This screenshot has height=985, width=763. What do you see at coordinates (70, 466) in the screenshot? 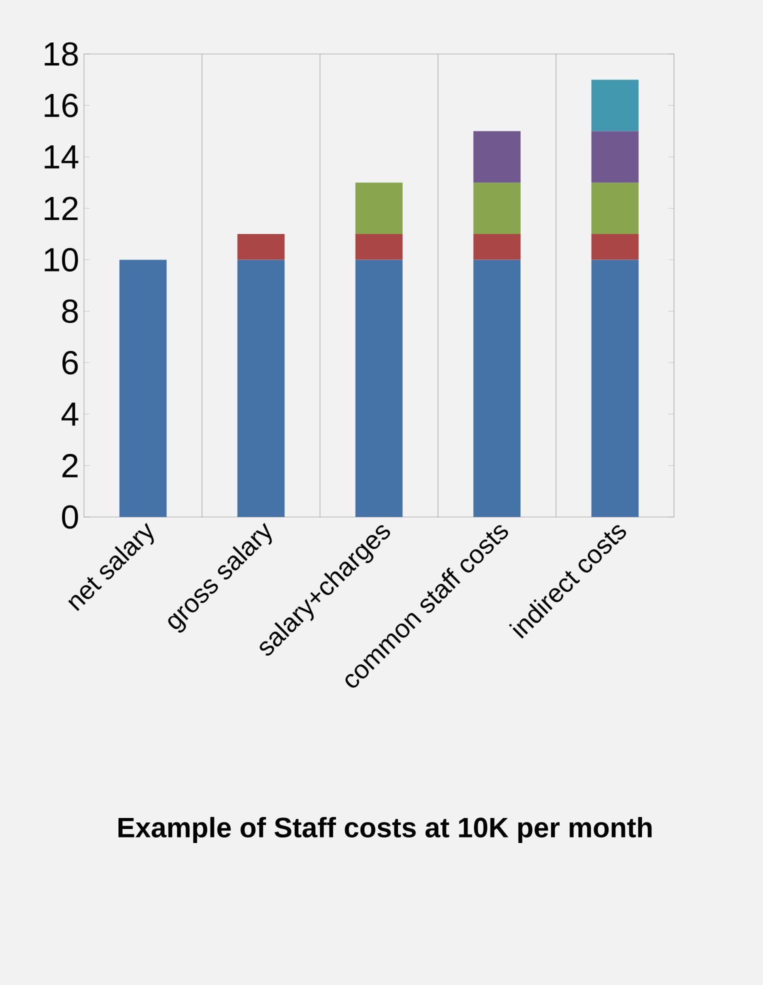
I see `y-tick-label: 2` at bounding box center [70, 466].